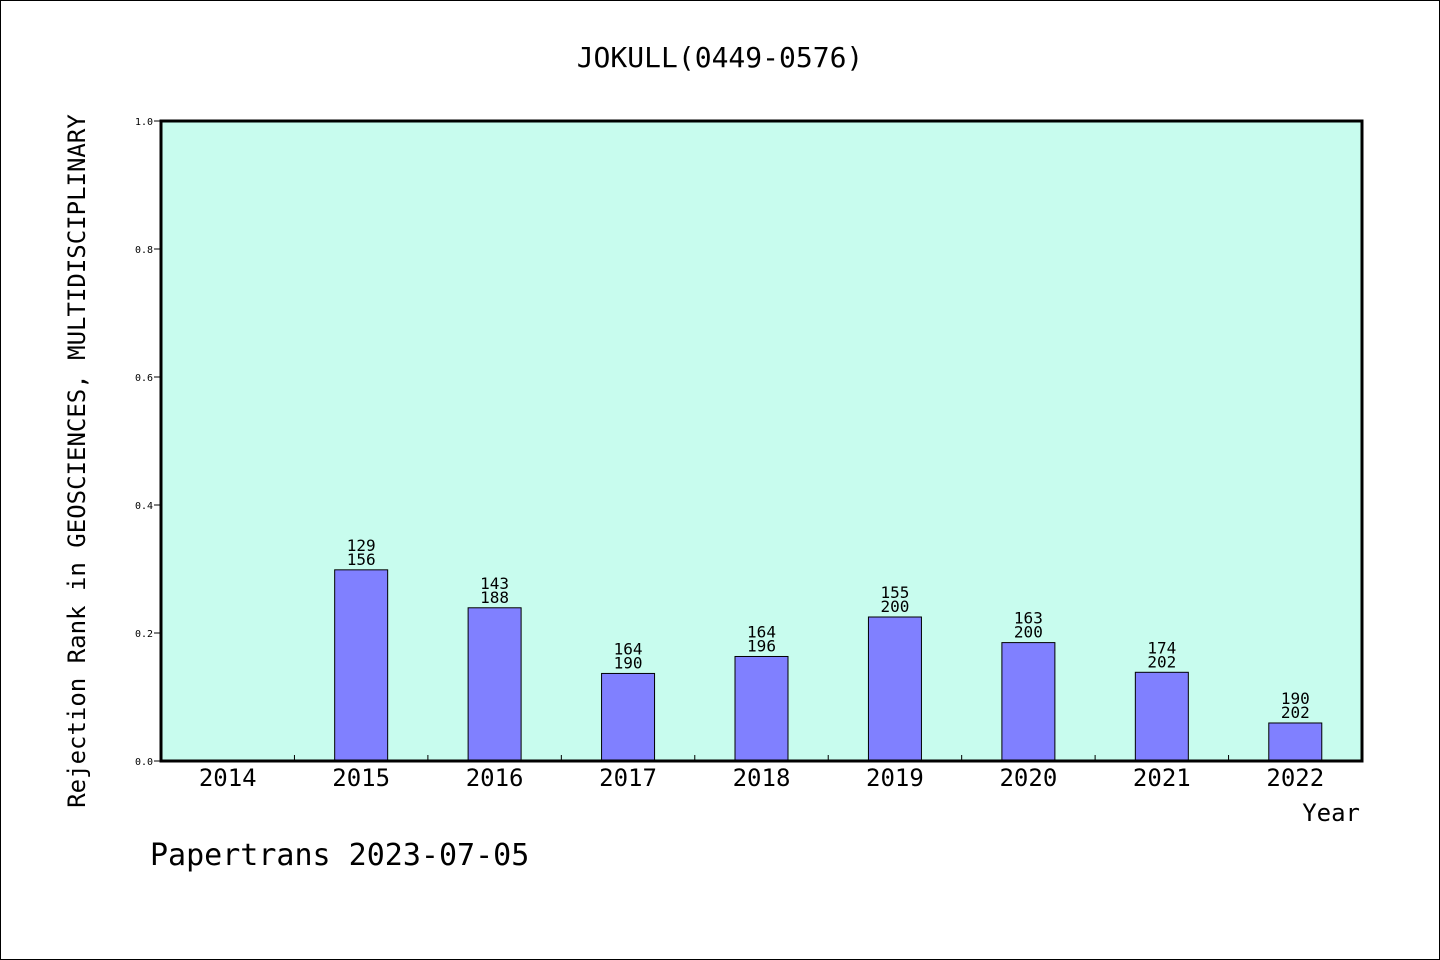 The height and width of the screenshot is (960, 1440). What do you see at coordinates (228, 778) in the screenshot?
I see `x-tick-label: 2014` at bounding box center [228, 778].